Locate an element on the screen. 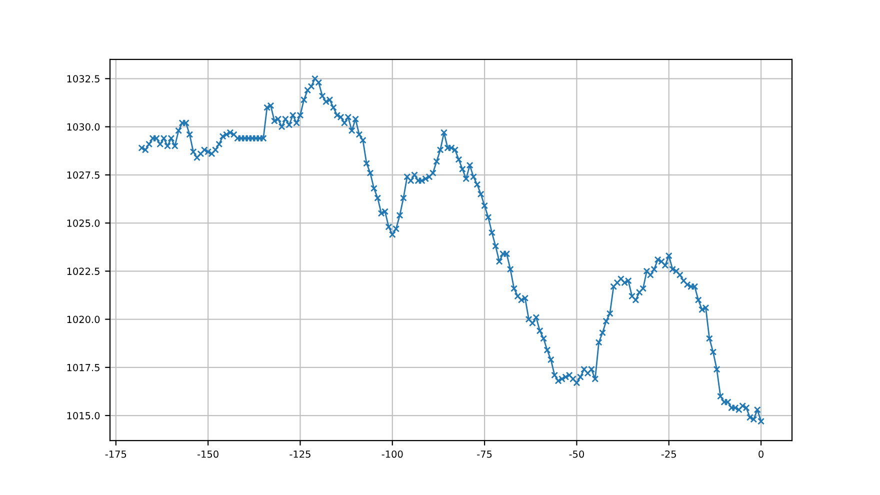  x-tick-label: 0 is located at coordinates (761, 454).